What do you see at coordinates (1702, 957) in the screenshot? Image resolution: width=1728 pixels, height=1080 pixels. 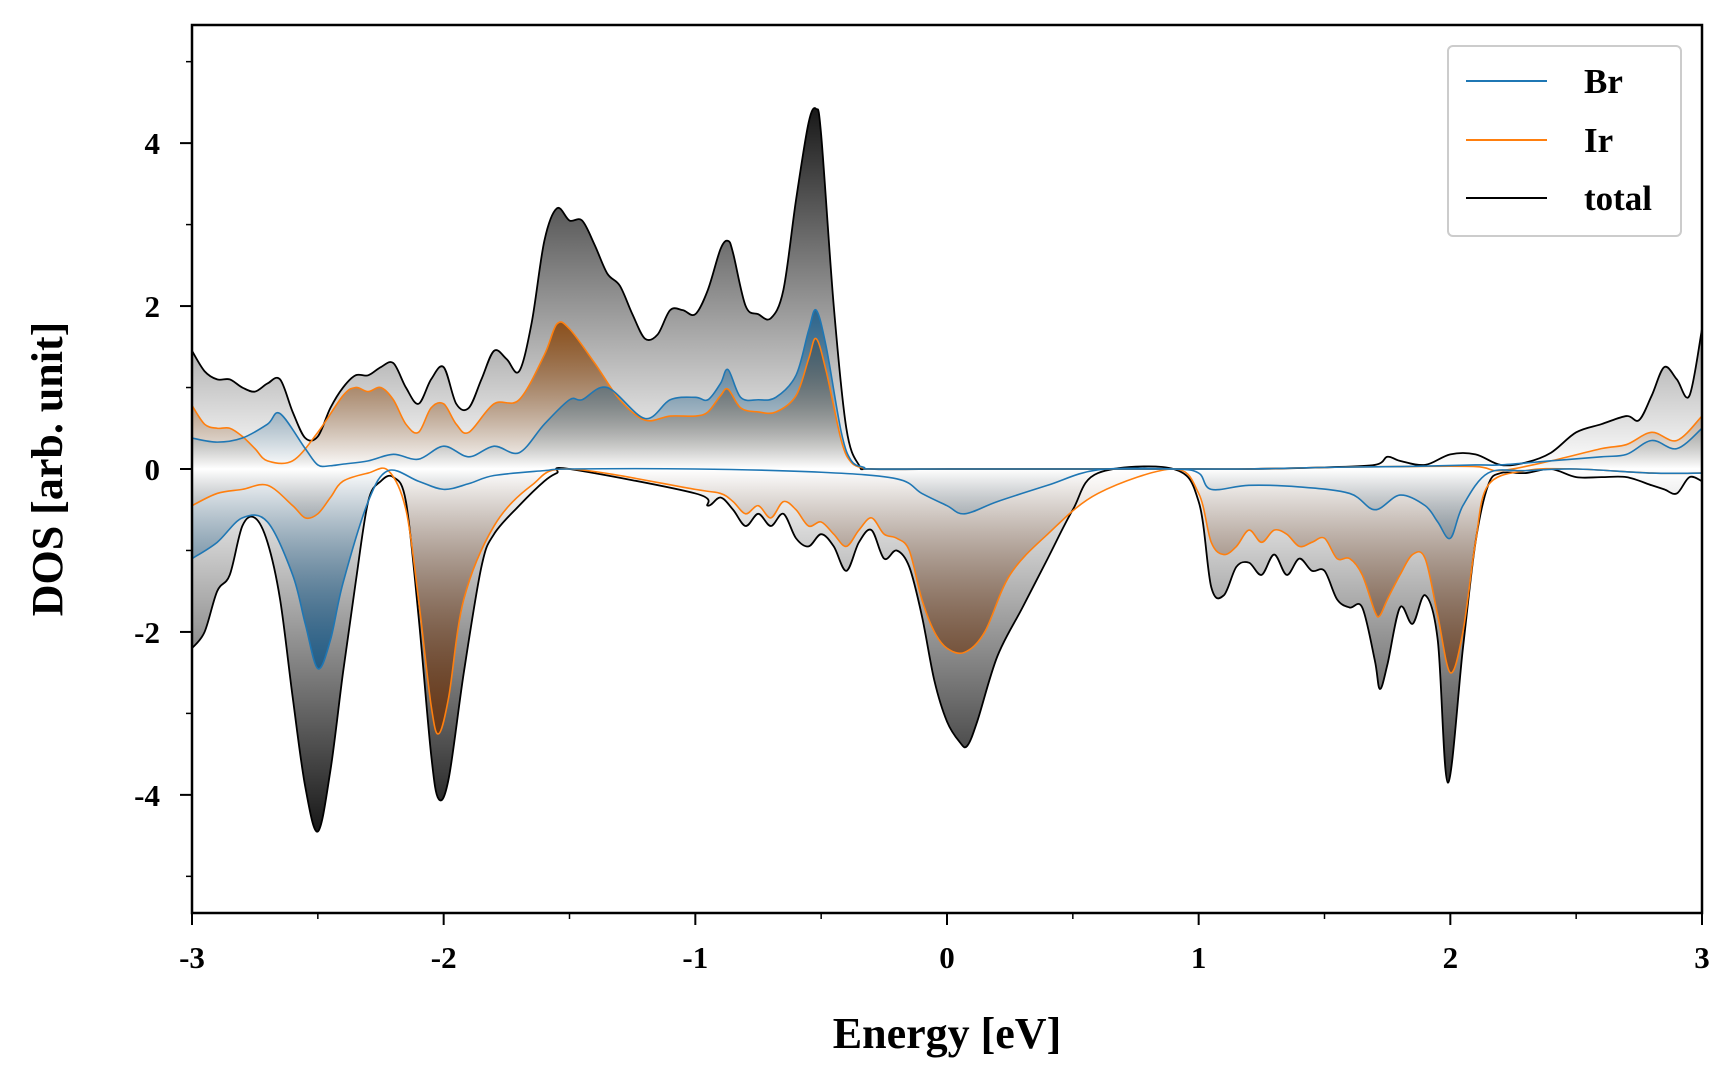 I see `x-tick-label: 3` at bounding box center [1702, 957].